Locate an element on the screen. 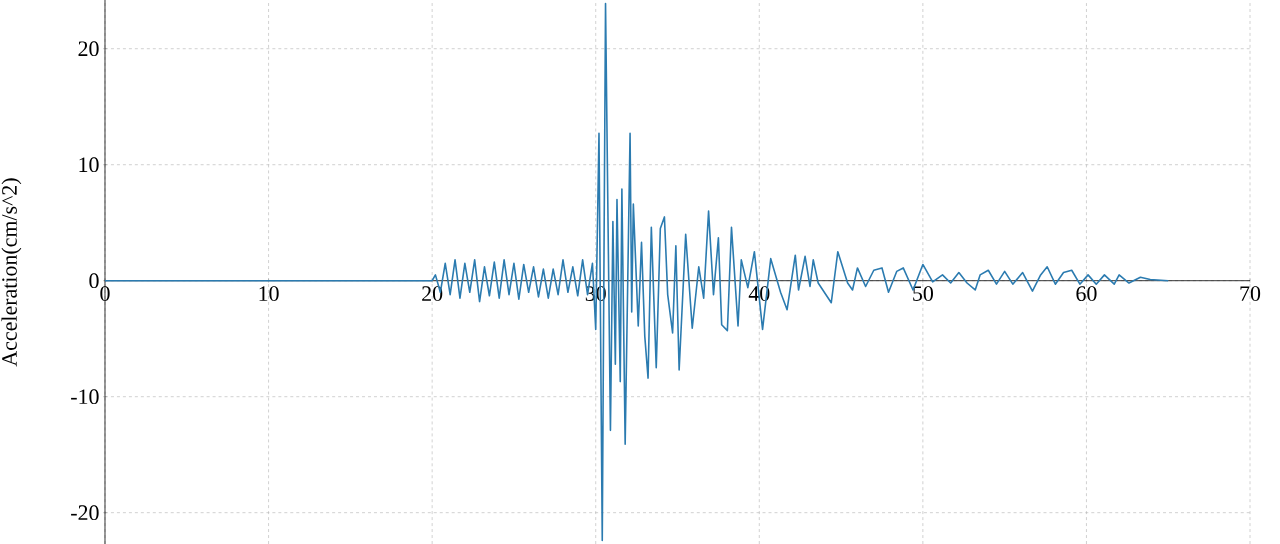 Image resolution: width=1280 pixels, height=544 pixels. x-tick-label: 70 is located at coordinates (1250, 293).